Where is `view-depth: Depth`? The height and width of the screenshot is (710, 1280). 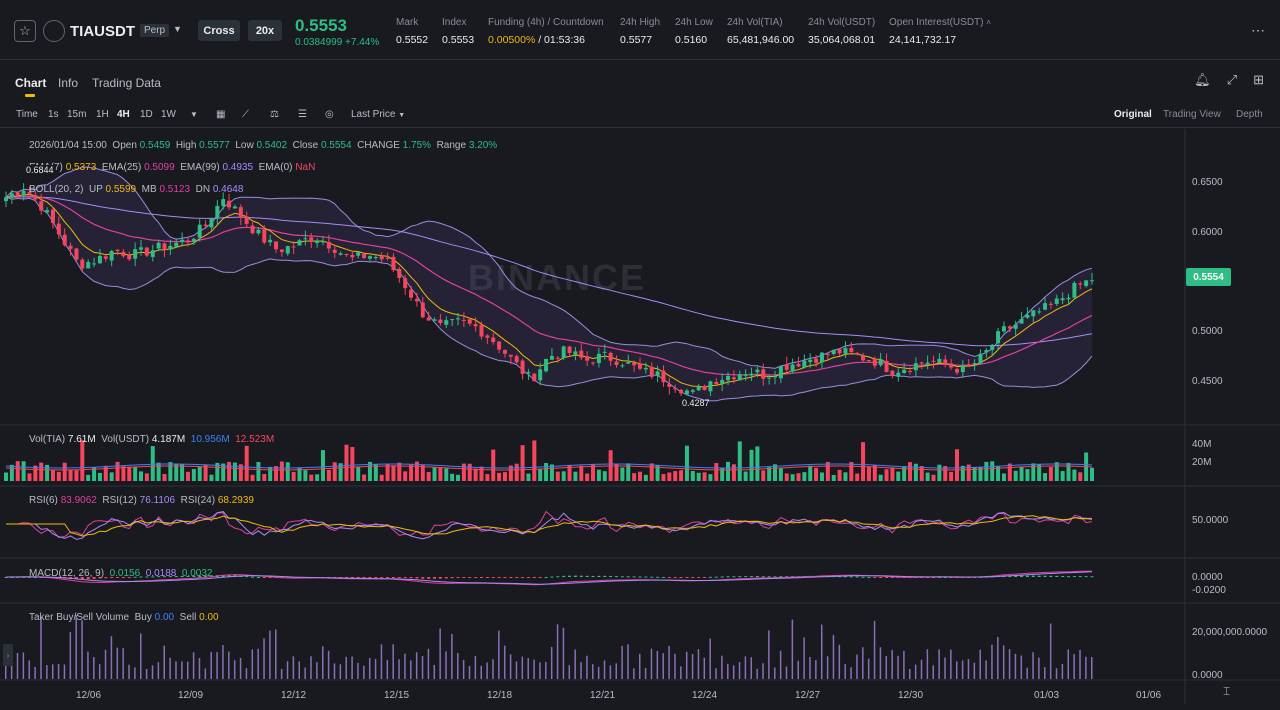 view-depth: Depth is located at coordinates (1249, 114).